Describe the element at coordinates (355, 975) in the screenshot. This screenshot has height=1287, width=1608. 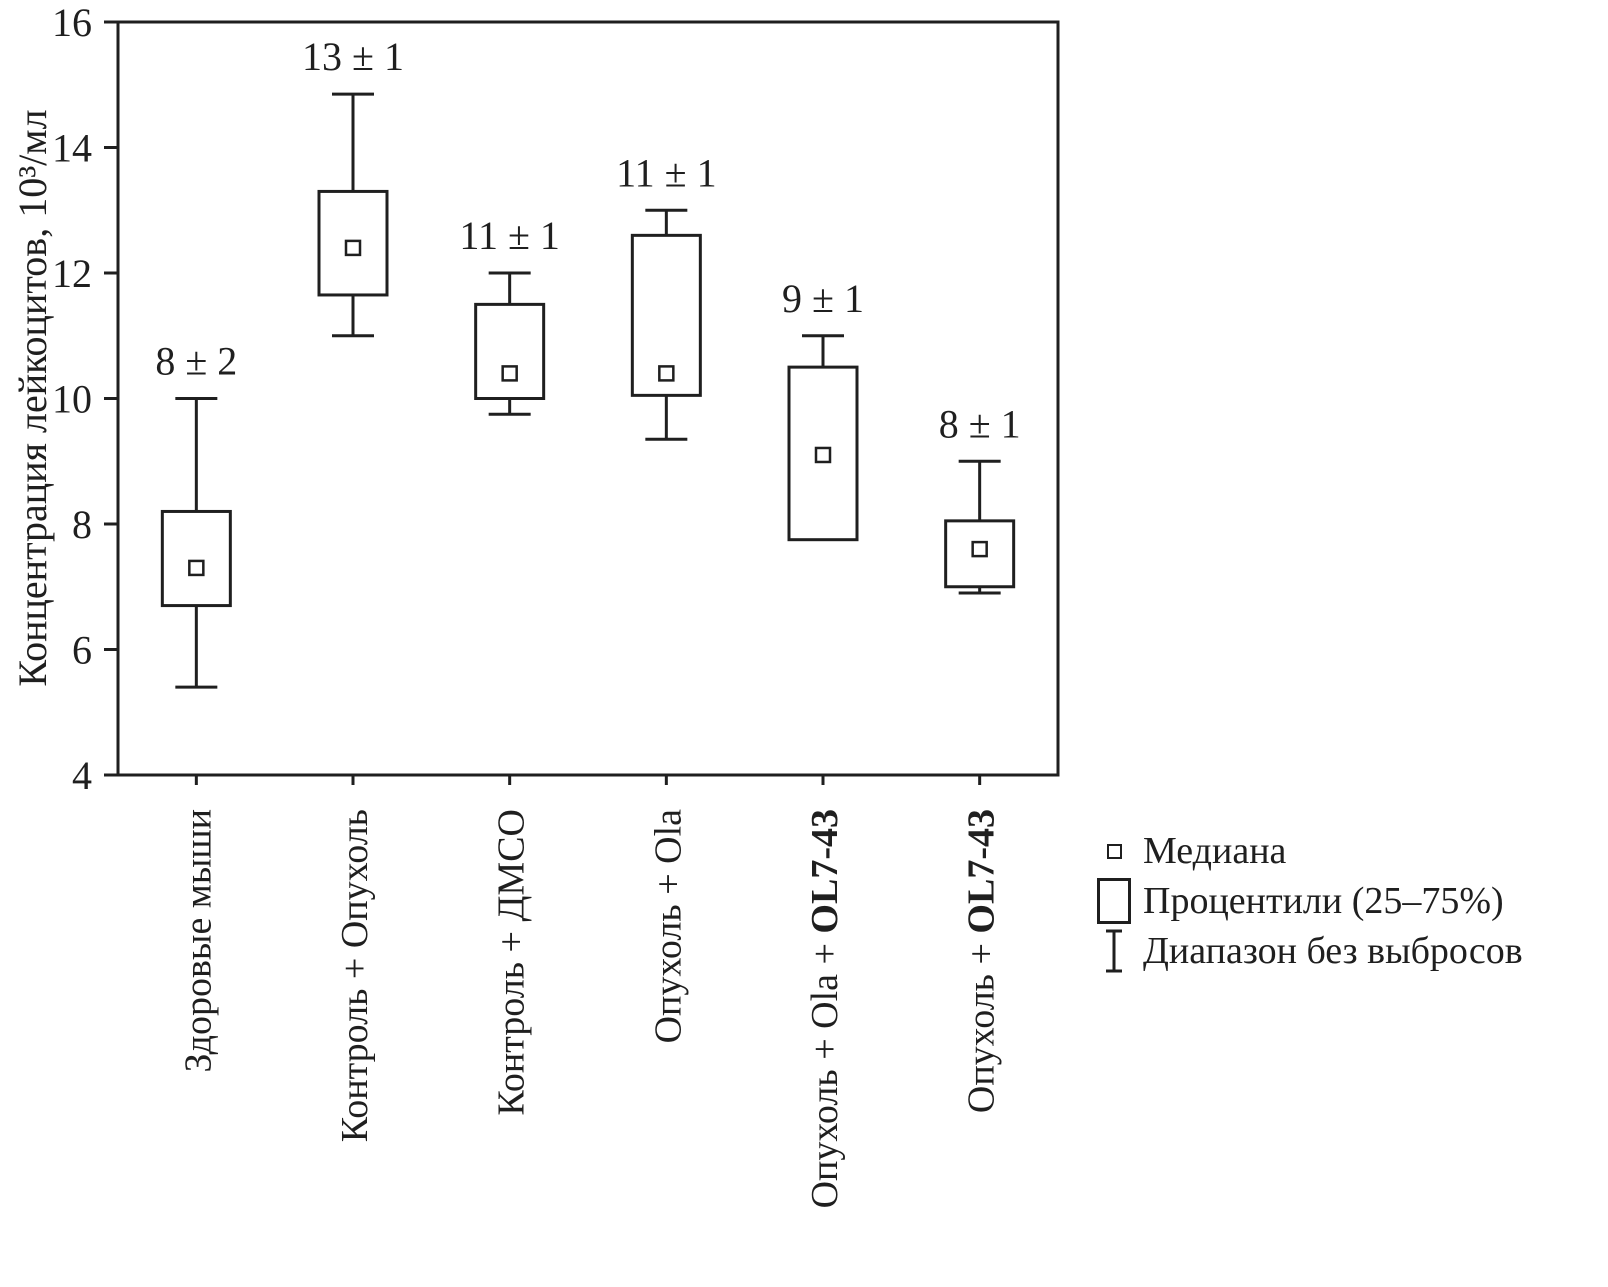
I see `x-category-label: Контроль + Опухоль` at that location.